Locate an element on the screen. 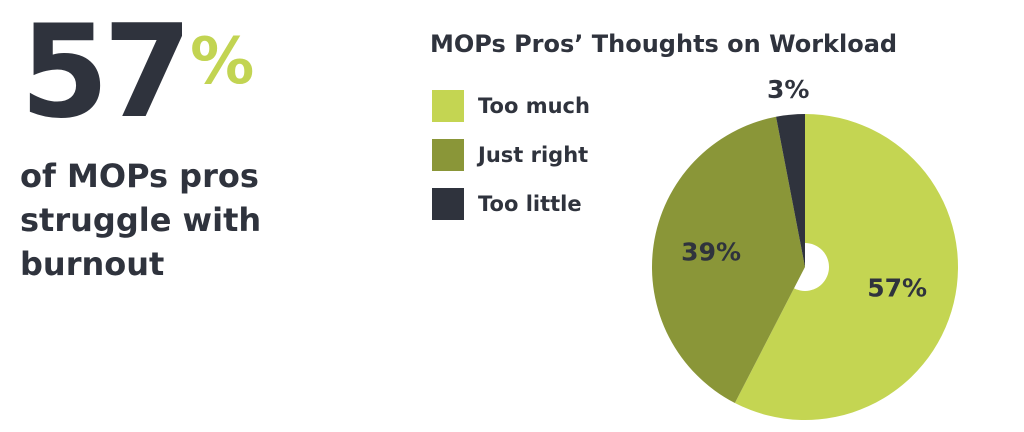 Image resolution: width=1024 pixels, height=432 pixels. legend-item-just-right: Just right is located at coordinates (511, 155).